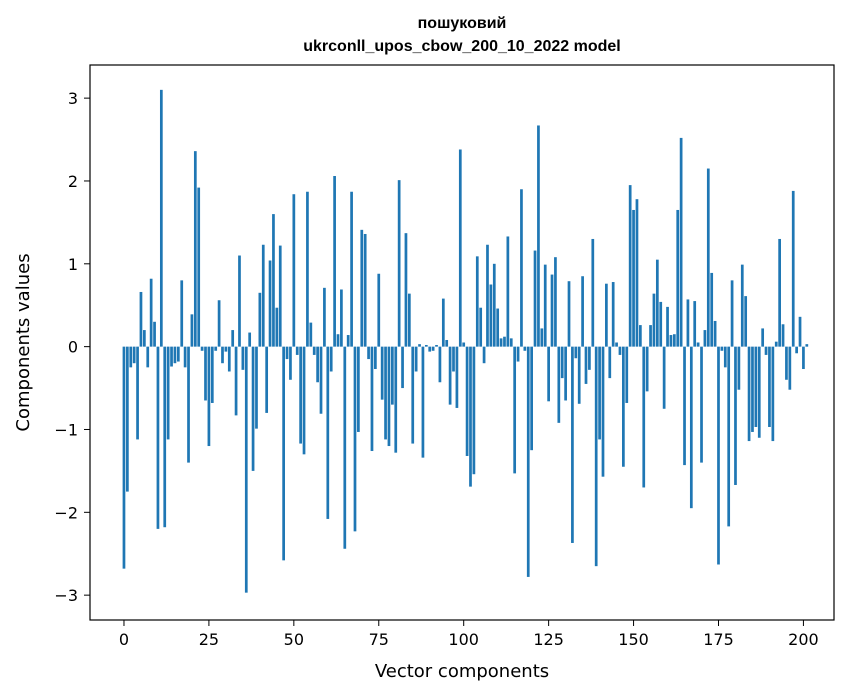 The width and height of the screenshot is (847, 696). Describe the element at coordinates (548, 639) in the screenshot. I see `x-tick-label: 125` at that location.